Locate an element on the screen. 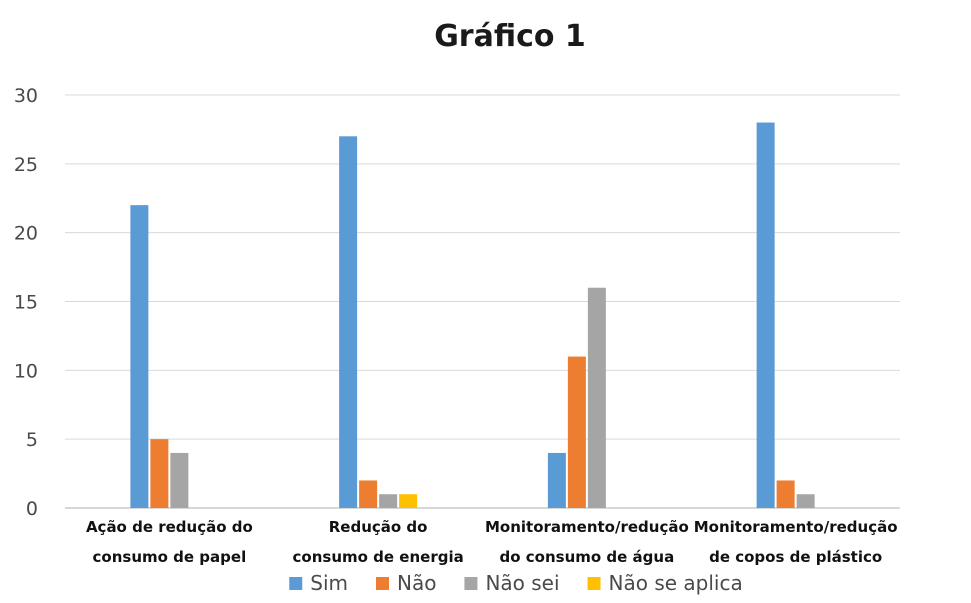 The width and height of the screenshot is (971, 603). x-category-label: consumo de papel is located at coordinates (170, 557).